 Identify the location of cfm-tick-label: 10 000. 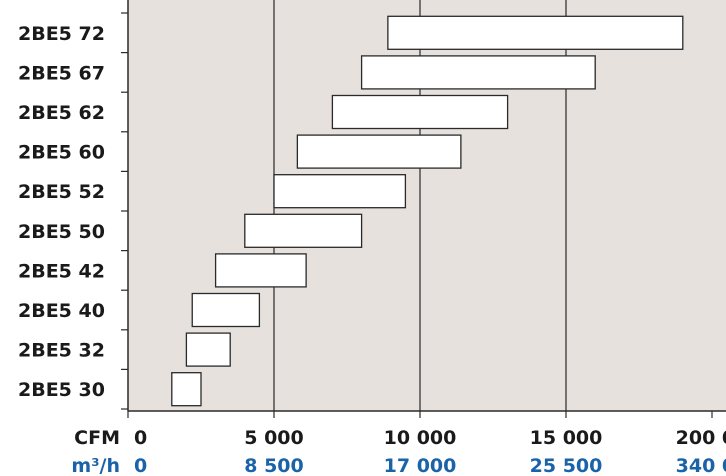
(420, 438).